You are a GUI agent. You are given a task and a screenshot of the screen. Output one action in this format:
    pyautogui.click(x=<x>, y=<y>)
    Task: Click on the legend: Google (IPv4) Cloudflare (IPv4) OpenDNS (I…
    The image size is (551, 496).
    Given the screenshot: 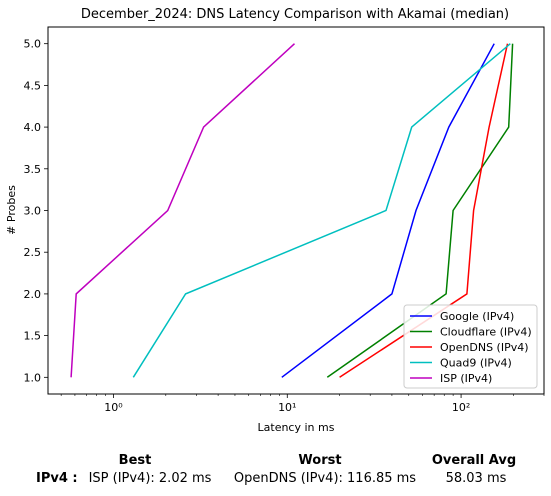 What is the action you would take?
    pyautogui.click(x=470, y=346)
    